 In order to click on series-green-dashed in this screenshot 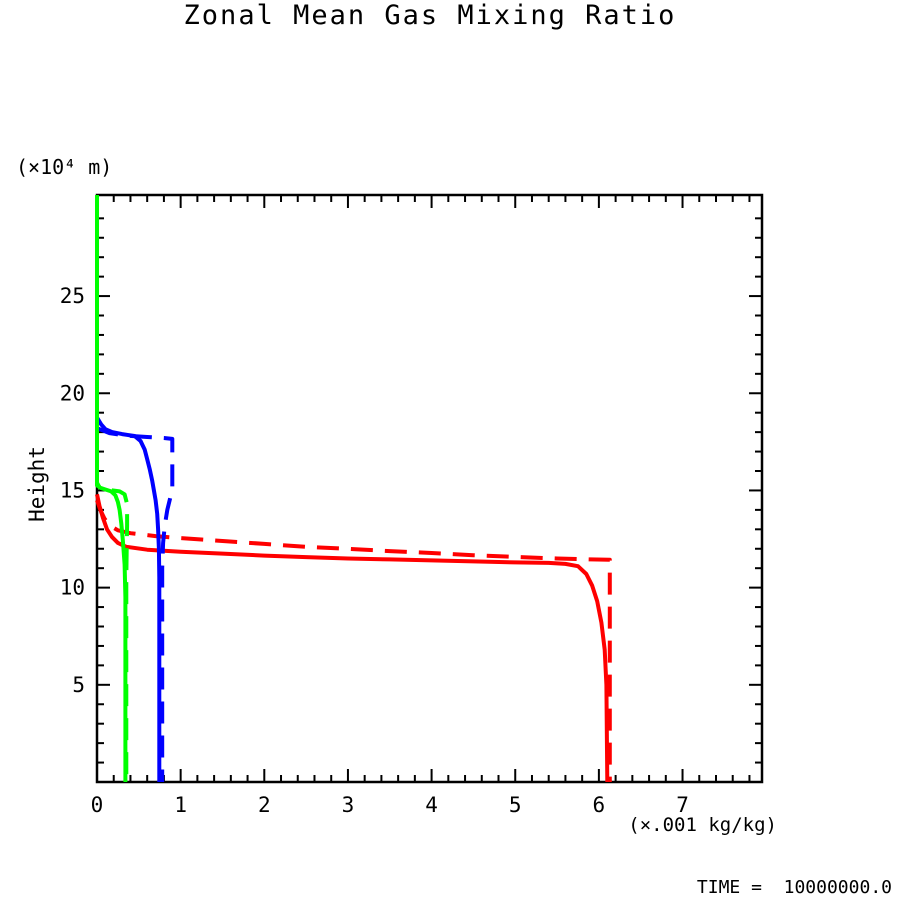, I will do `click(112, 488)`.